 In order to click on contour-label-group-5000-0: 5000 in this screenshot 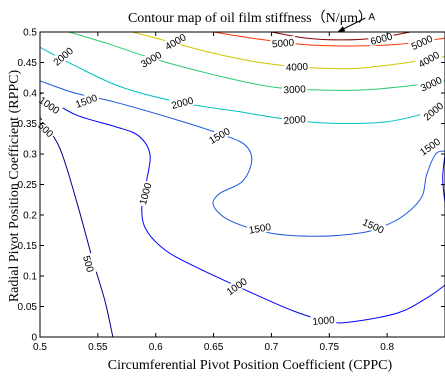, I will do `click(282, 43)`.